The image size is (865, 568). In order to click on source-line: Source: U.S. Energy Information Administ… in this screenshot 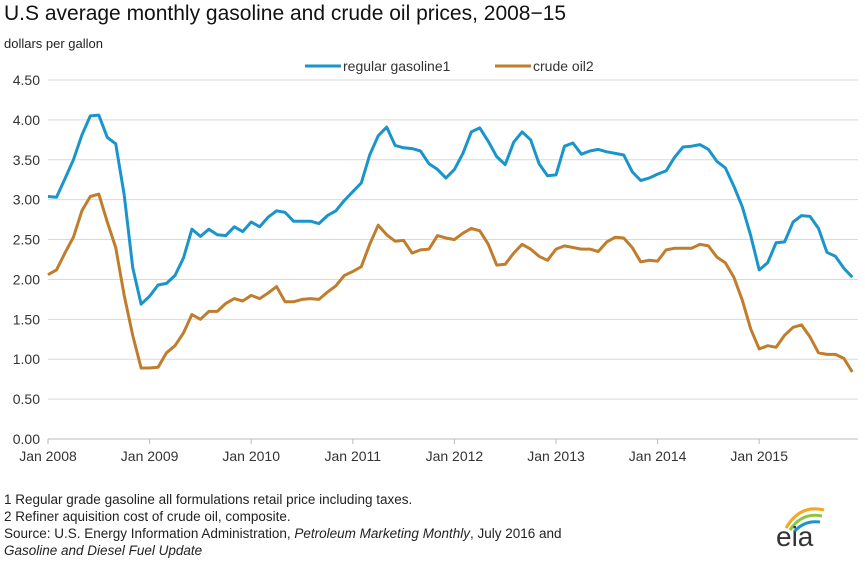, I will do `click(283, 533)`.